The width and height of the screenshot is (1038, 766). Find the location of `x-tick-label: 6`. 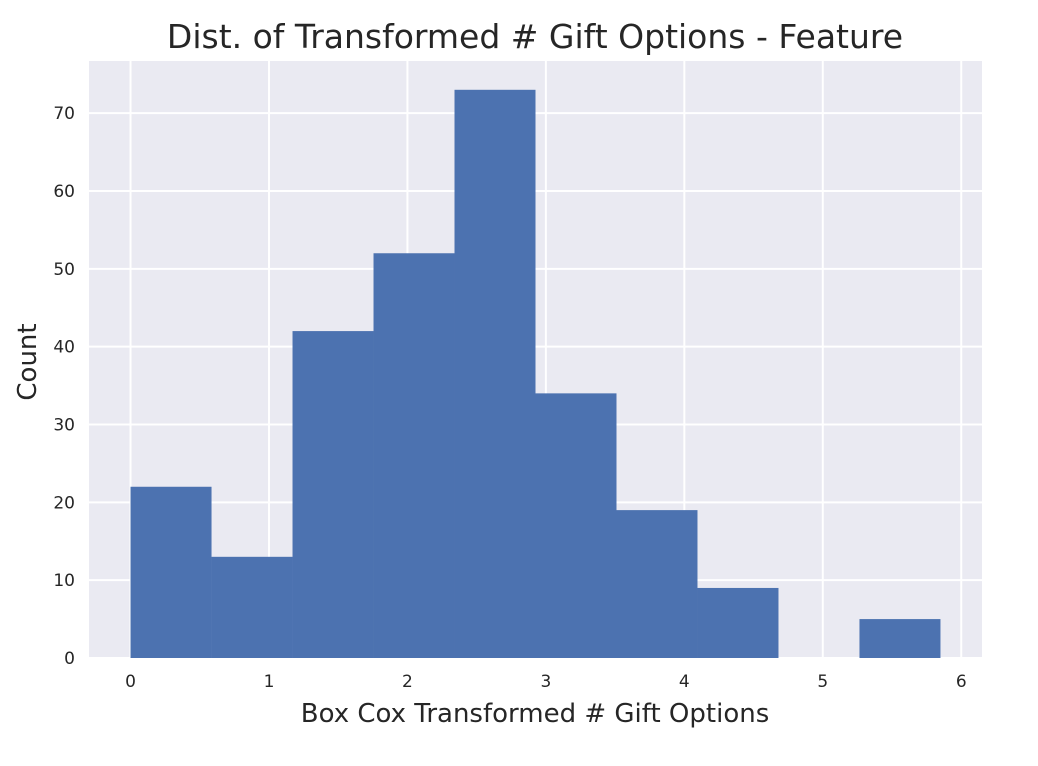

x-tick-label: 6 is located at coordinates (961, 682).